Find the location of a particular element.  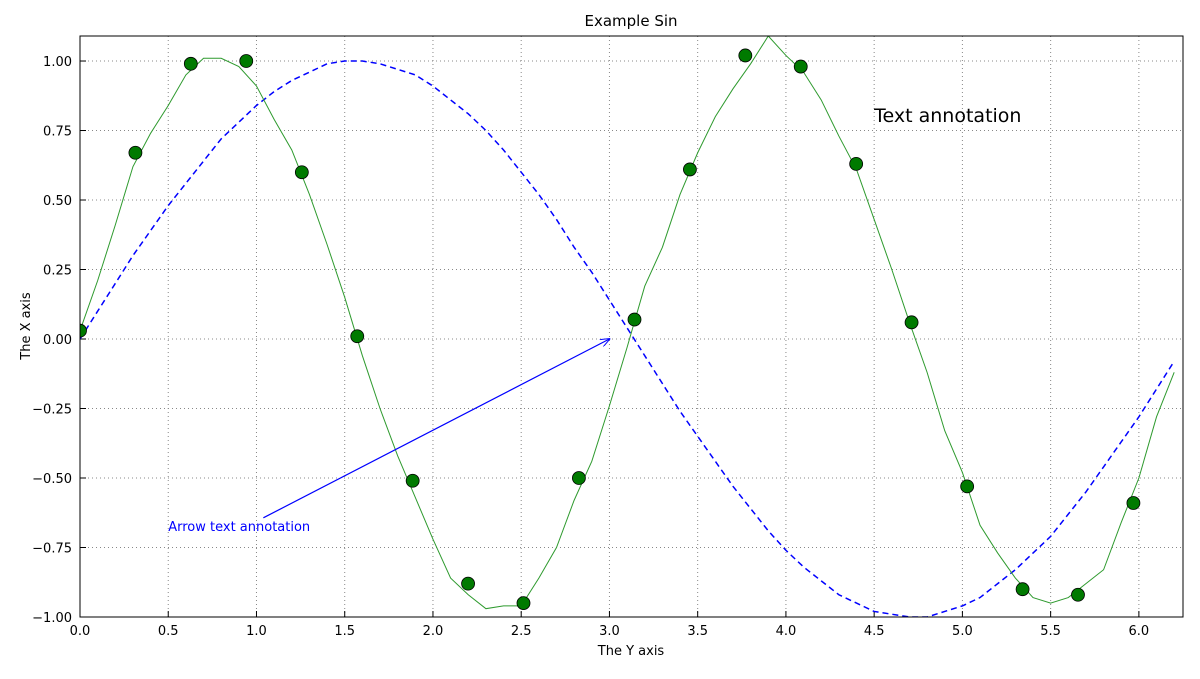

x-tick-label: 4.5 is located at coordinates (874, 631).